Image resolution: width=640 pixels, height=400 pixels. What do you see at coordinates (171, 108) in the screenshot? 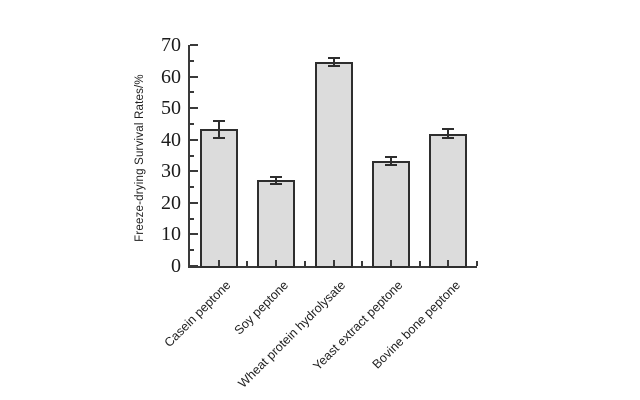
I see `y-tick-label: 50` at bounding box center [171, 108].